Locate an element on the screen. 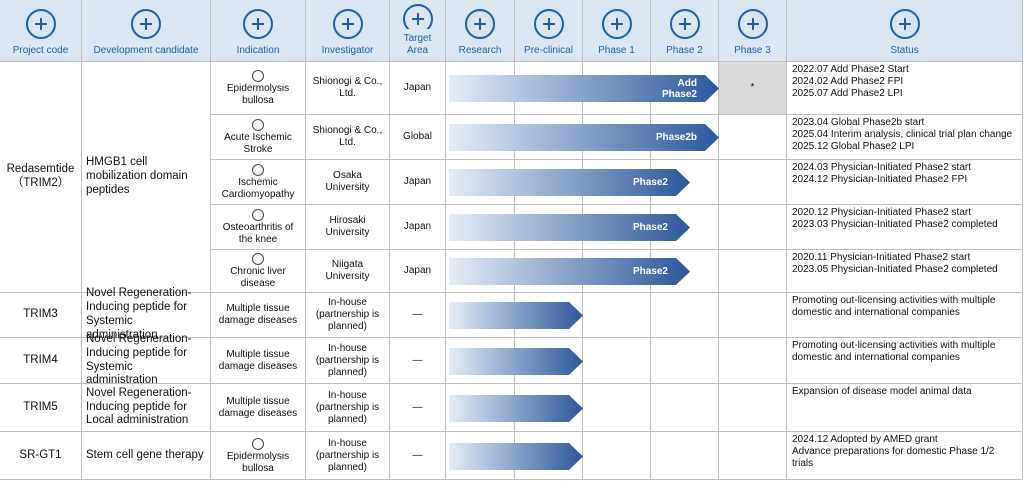  indication: Ischemic Cardiomyopathy is located at coordinates (258, 182).